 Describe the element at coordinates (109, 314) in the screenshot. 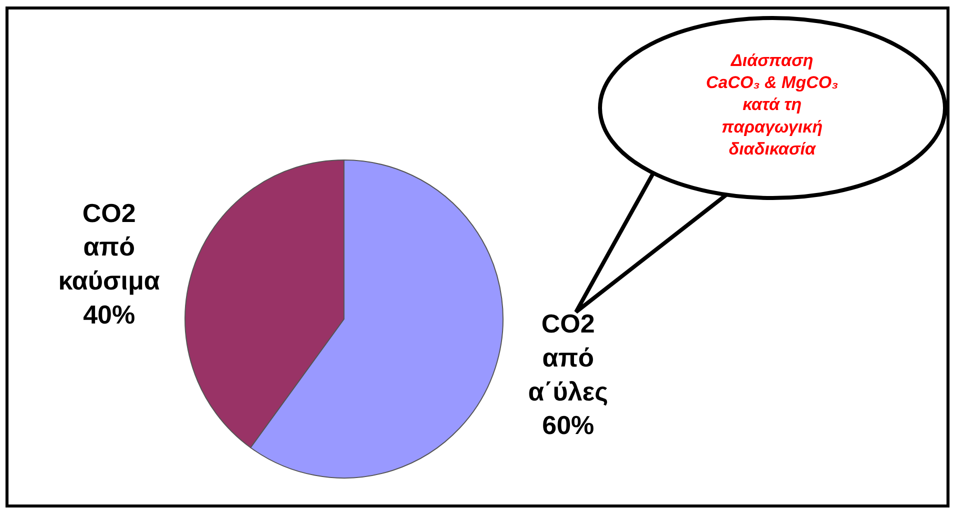

I see `data-label: 40%` at that location.